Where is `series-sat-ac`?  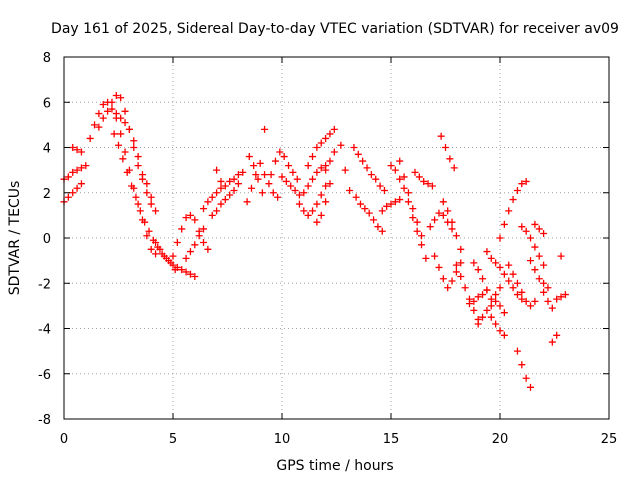 series-sat-ac is located at coordinates (391, 205).